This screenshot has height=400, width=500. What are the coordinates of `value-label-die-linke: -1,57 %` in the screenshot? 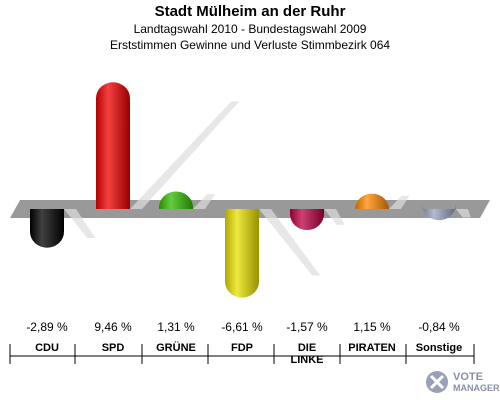 It's located at (307, 327).